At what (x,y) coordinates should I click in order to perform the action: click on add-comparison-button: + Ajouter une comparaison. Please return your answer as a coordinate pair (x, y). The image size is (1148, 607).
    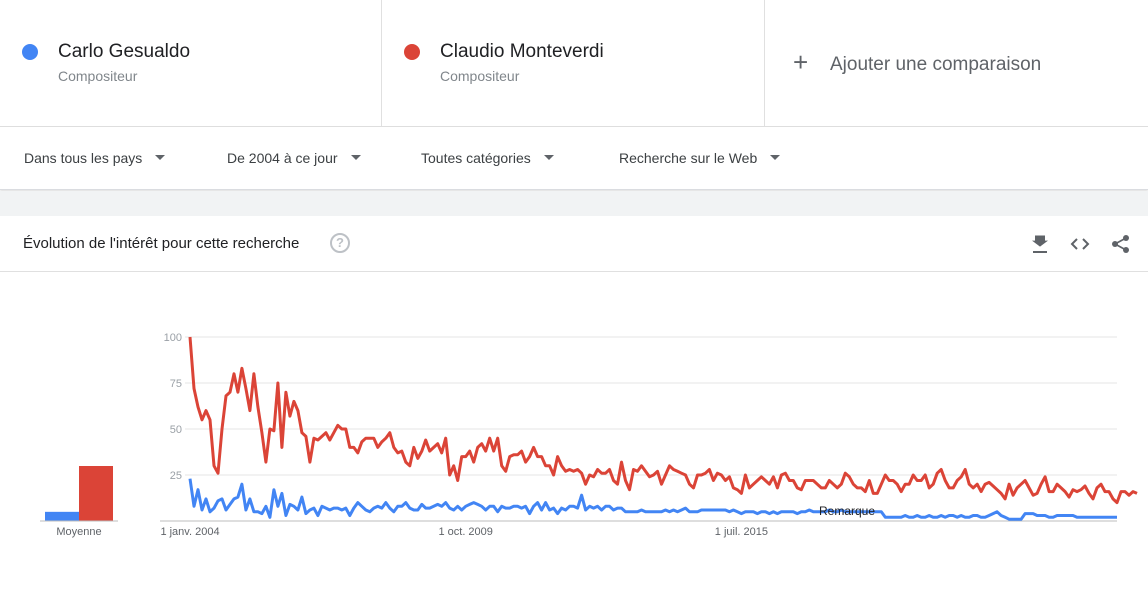
    Looking at the image, I should click on (956, 63).